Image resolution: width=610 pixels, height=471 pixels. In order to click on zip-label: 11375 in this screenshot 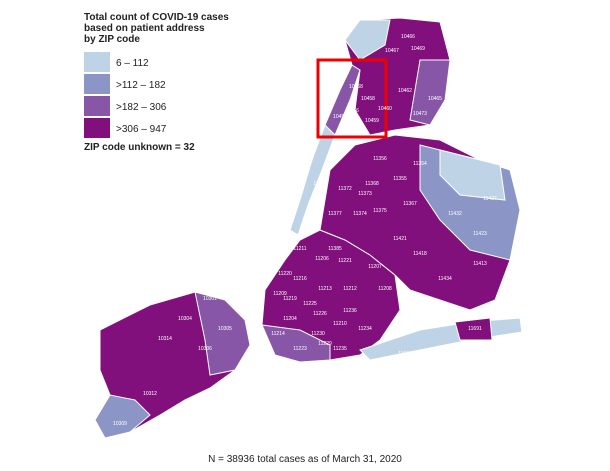, I will do `click(380, 211)`.